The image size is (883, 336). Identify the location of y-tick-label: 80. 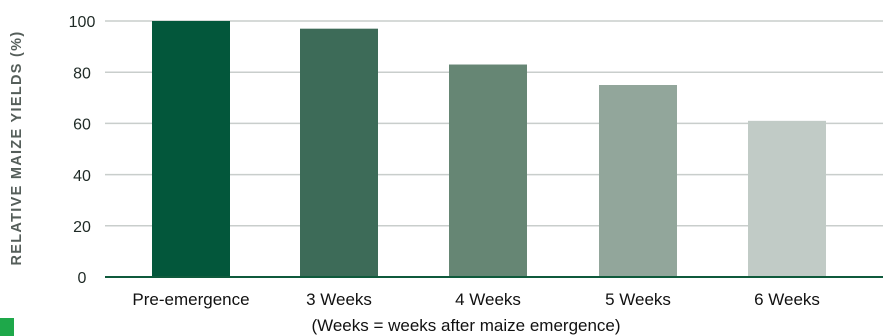
(82, 73).